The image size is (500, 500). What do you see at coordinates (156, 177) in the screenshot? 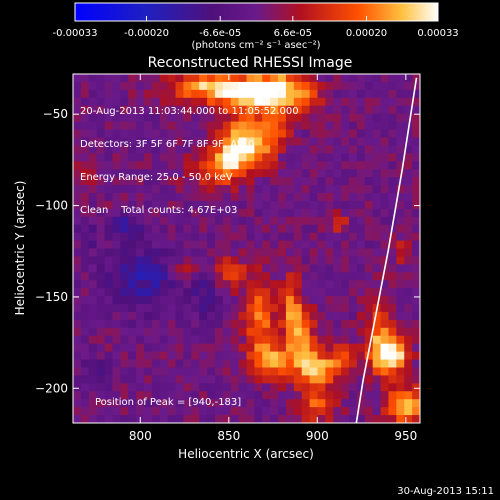
I see `annotation-energy: Energy Range: 25.0 - 50.0 keV` at bounding box center [156, 177].